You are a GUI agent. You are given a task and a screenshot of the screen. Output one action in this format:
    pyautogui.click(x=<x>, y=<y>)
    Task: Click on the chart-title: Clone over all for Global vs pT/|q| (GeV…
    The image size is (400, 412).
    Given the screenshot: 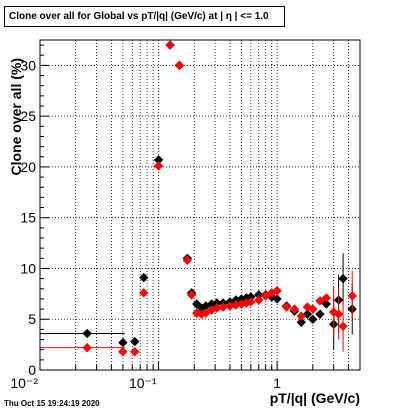 What is the action you would take?
    pyautogui.click(x=144, y=16)
    